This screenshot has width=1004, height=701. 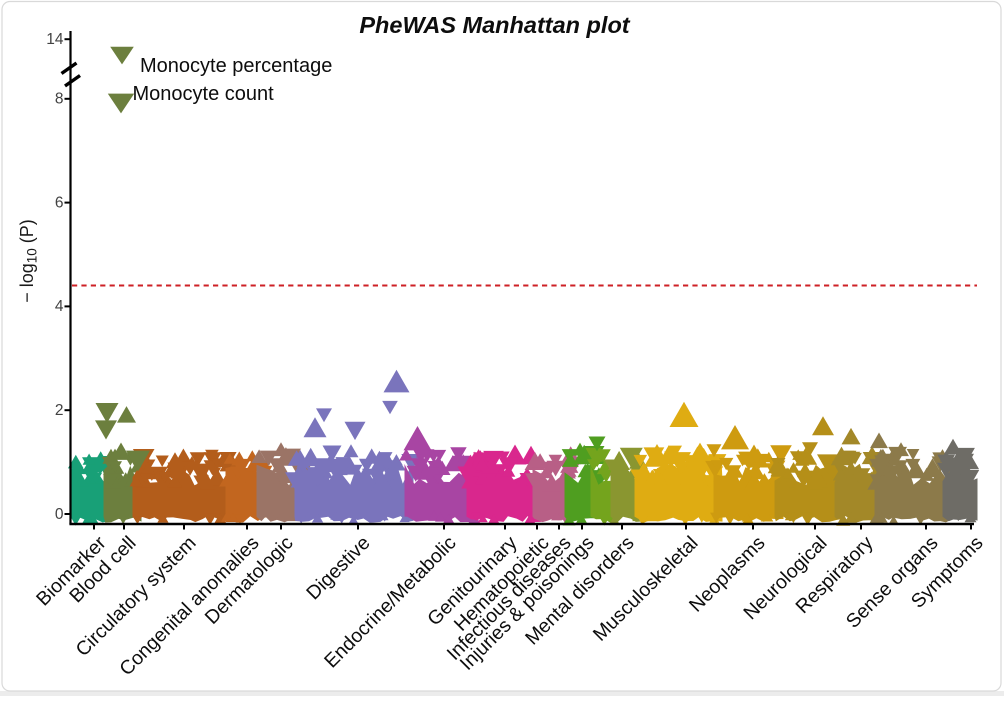 I want to click on svg-text: 4, so click(x=59, y=306).